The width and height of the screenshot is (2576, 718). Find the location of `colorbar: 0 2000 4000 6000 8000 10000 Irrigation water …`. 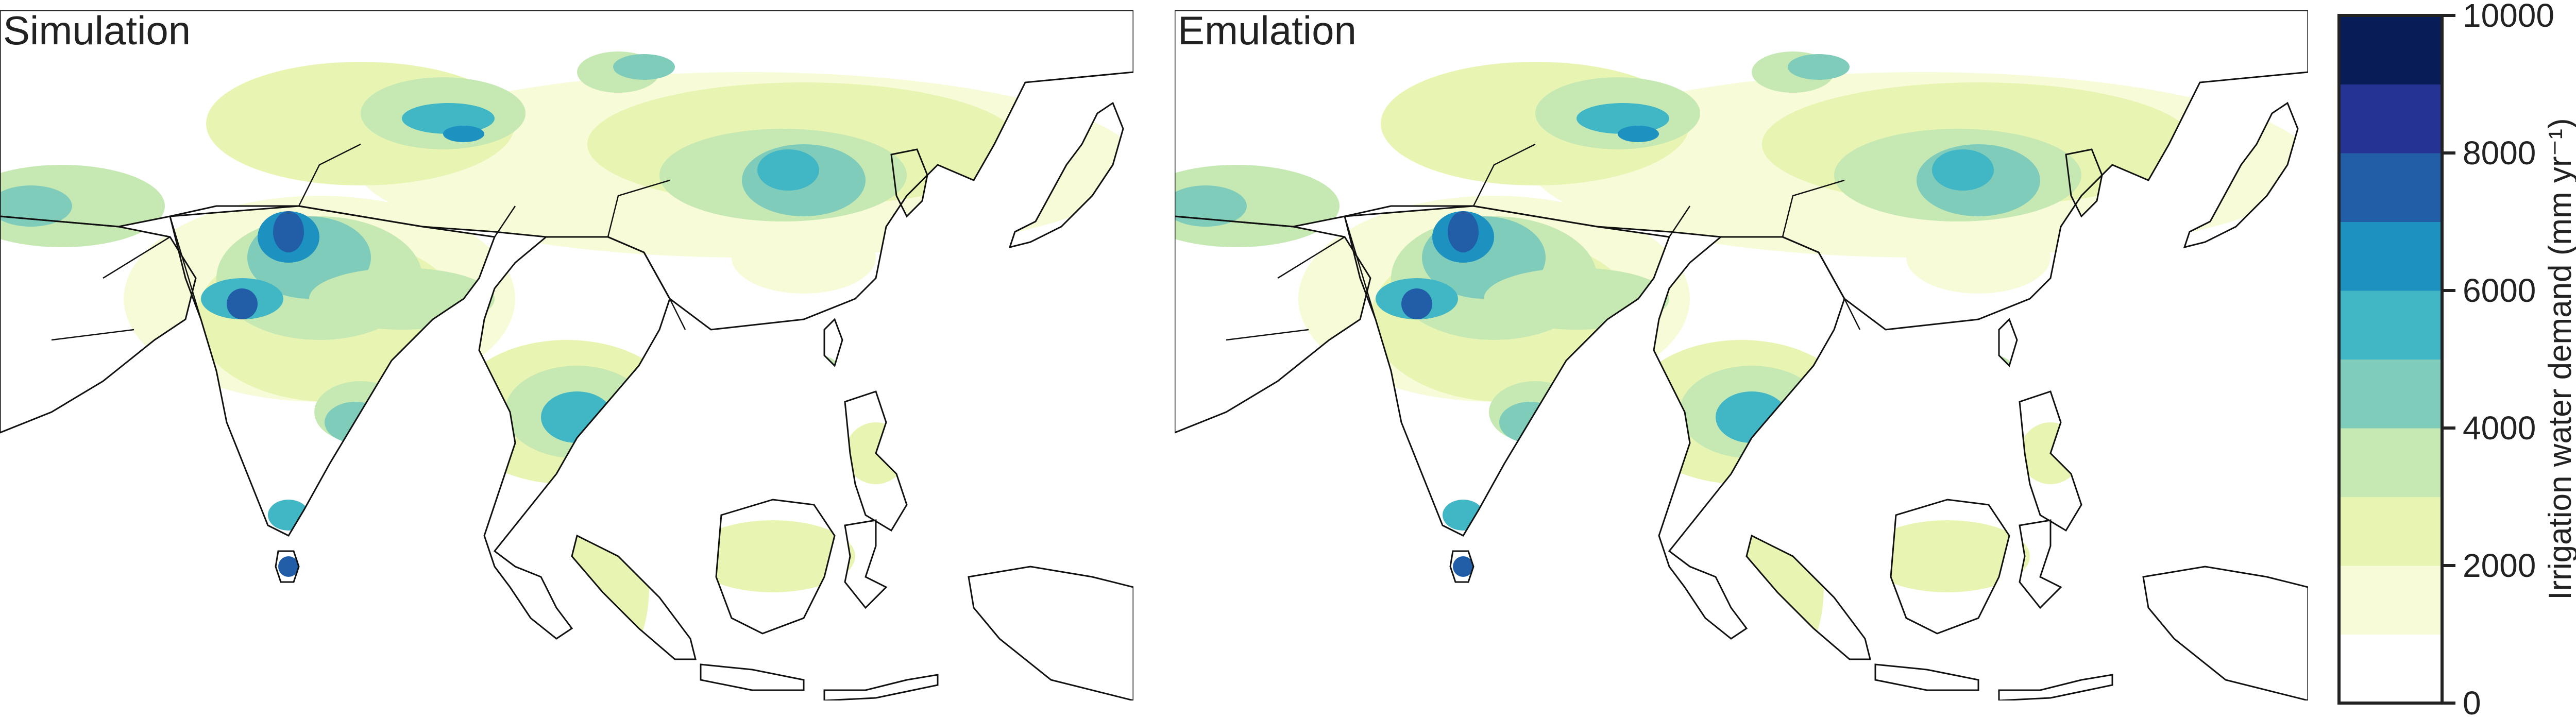

colorbar: 0 2000 4000 6000 8000 10000 Irrigation water … is located at coordinates (2456, 359).